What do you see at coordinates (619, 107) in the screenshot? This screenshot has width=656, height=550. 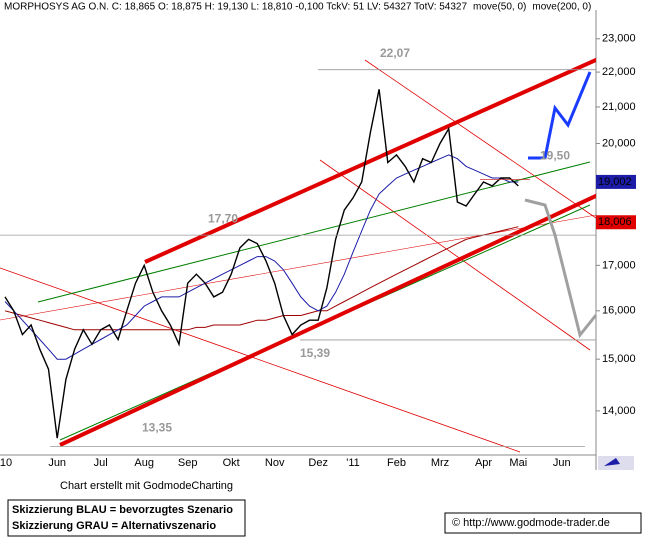 I see `y-tick-label: 21,000` at bounding box center [619, 107].